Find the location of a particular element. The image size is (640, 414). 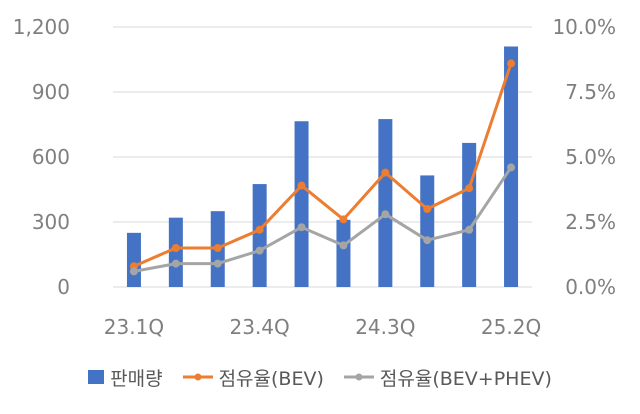

y-right-tick-label: 5.0% is located at coordinates (590, 157).